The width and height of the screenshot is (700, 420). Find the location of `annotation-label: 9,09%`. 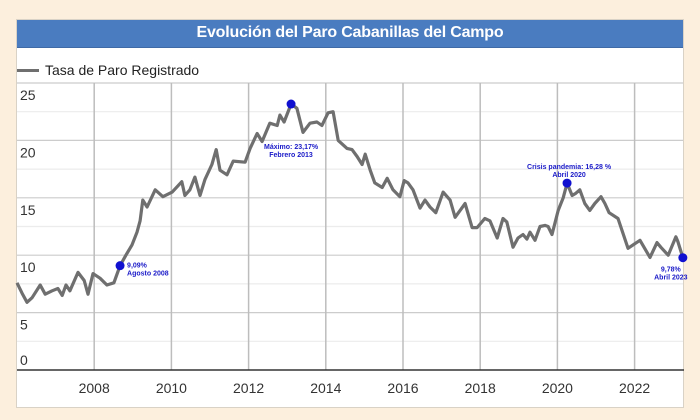

annotation-label: 9,09% is located at coordinates (137, 266).